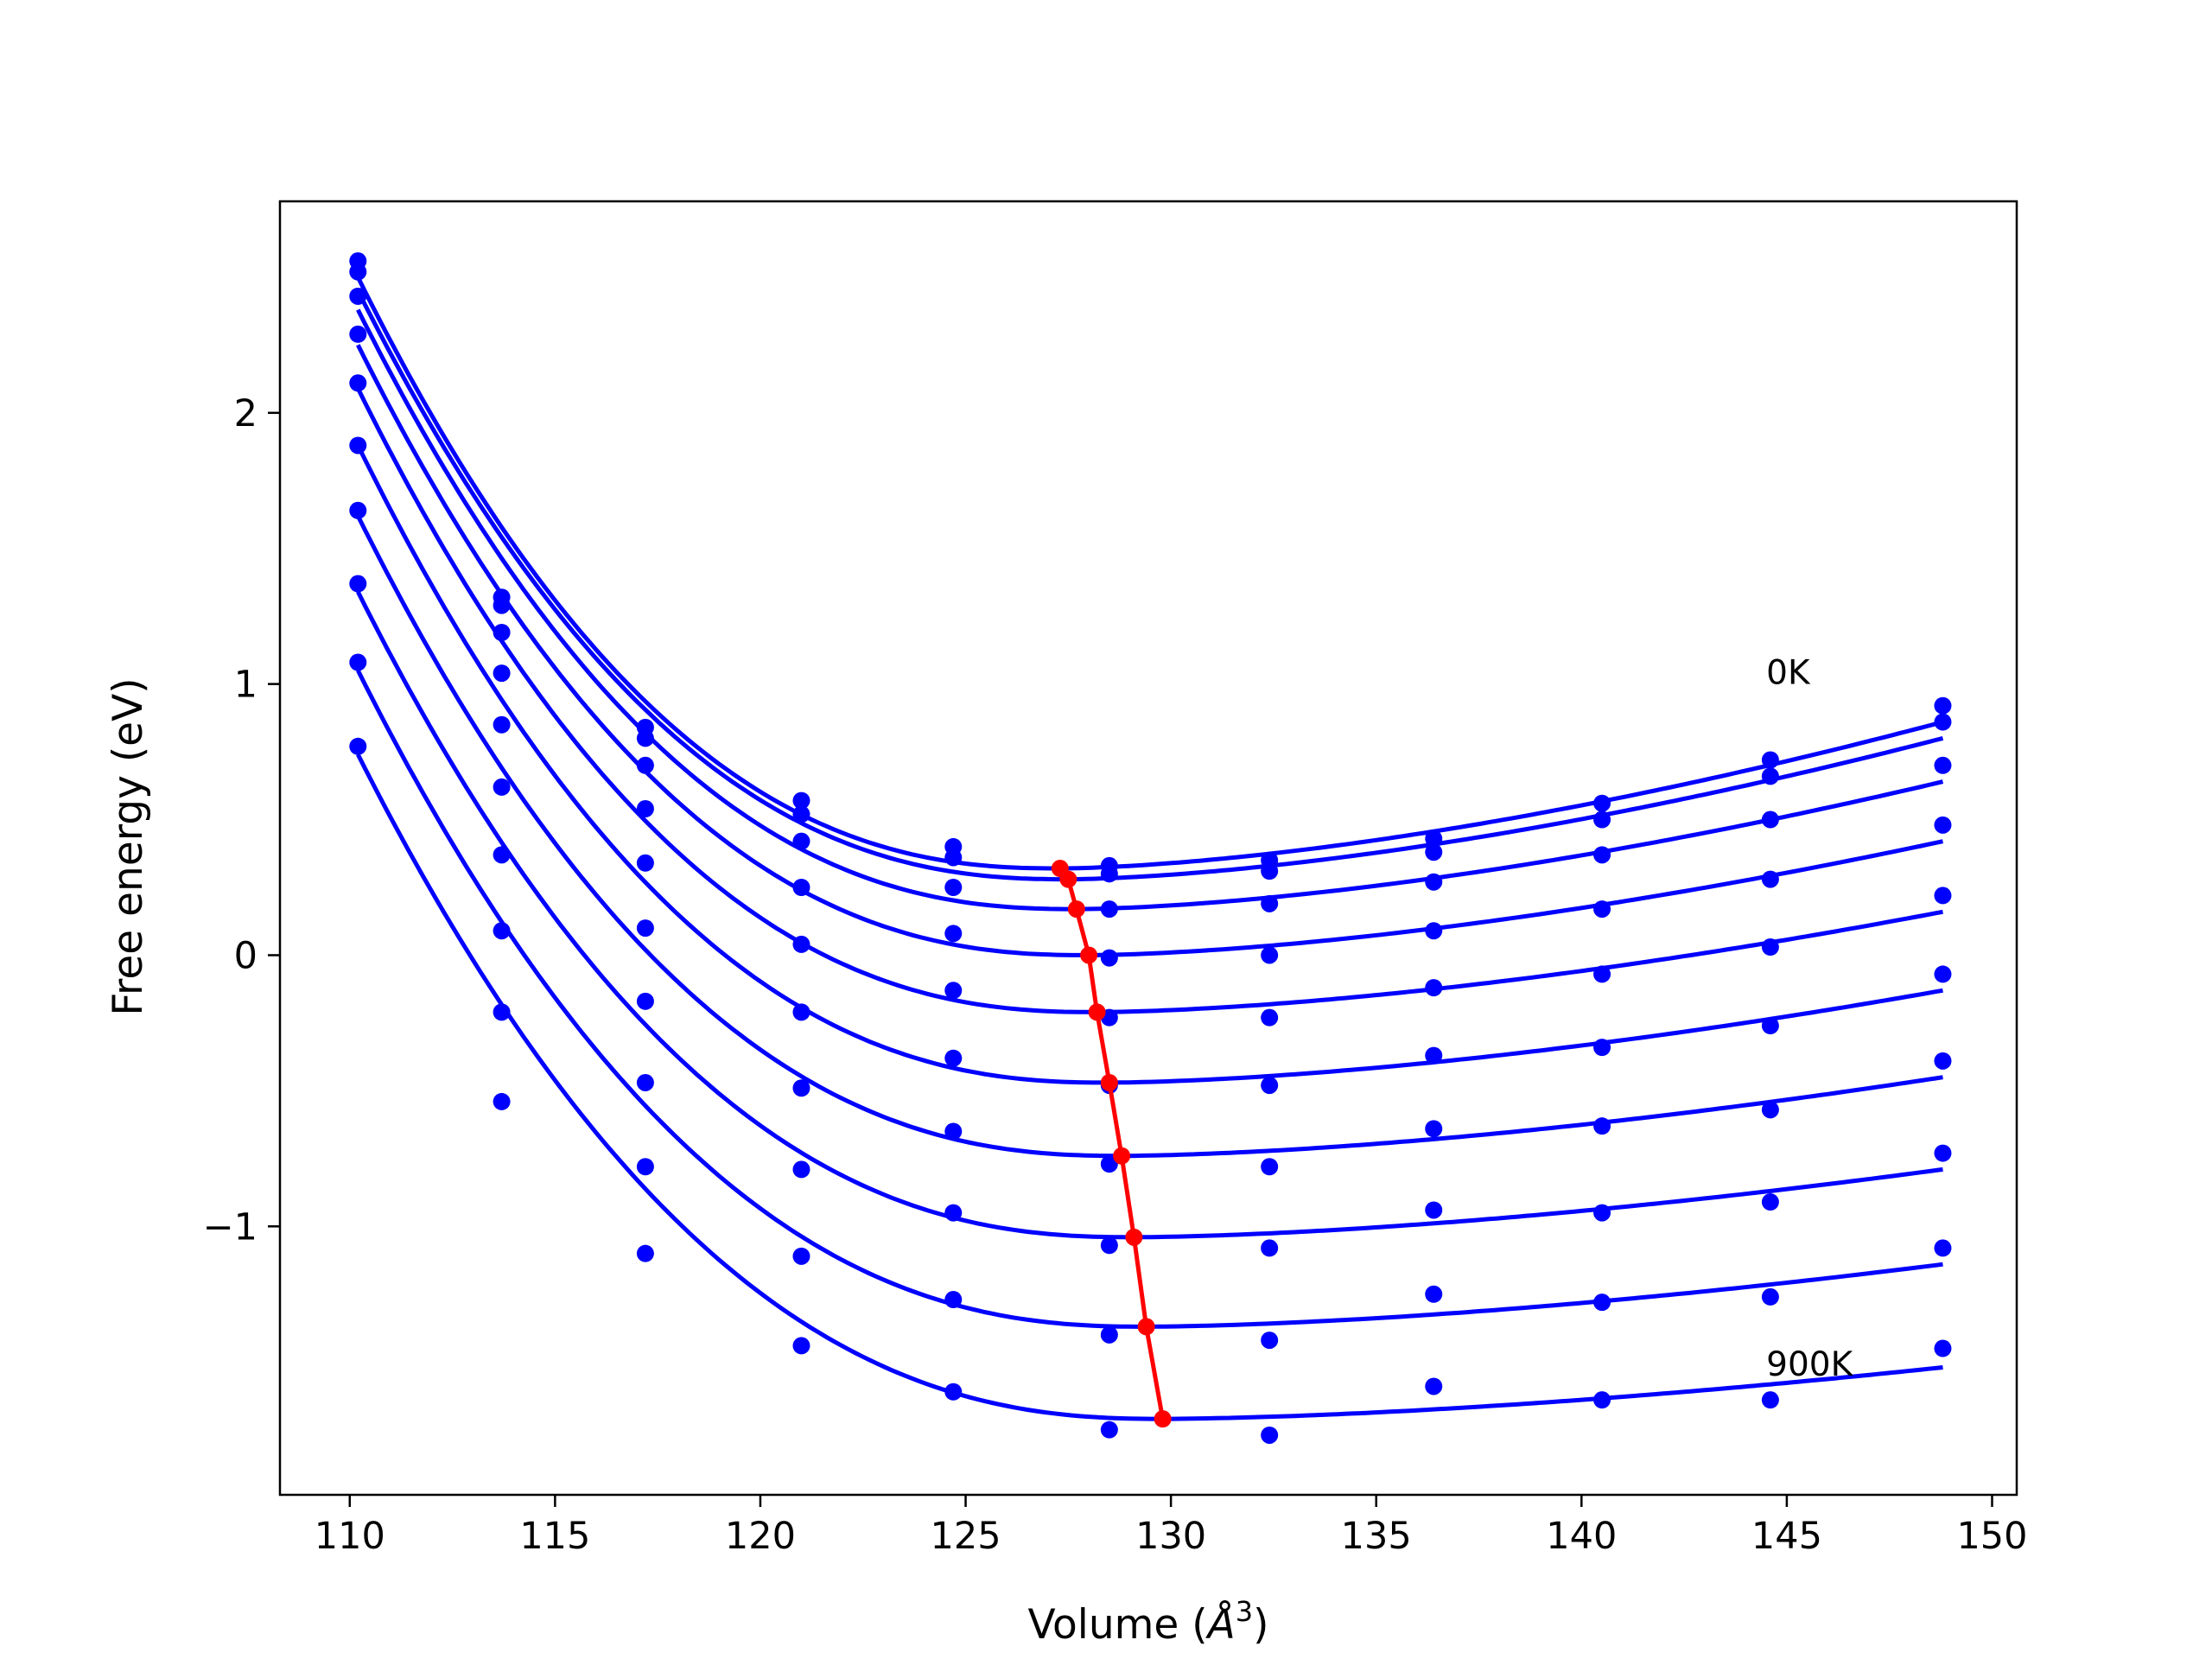 The width and height of the screenshot is (2212, 1659). What do you see at coordinates (1220, 1625) in the screenshot?
I see `x-axis-label-symbol: Å` at bounding box center [1220, 1625].